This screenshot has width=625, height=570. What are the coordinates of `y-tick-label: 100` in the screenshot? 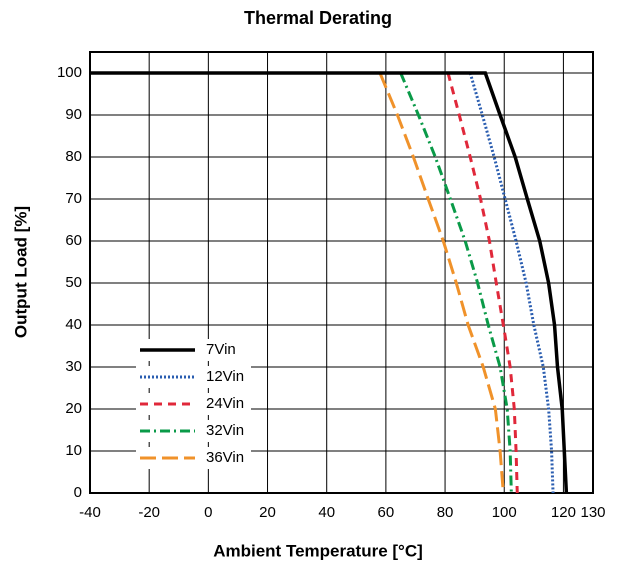 It's located at (69, 72).